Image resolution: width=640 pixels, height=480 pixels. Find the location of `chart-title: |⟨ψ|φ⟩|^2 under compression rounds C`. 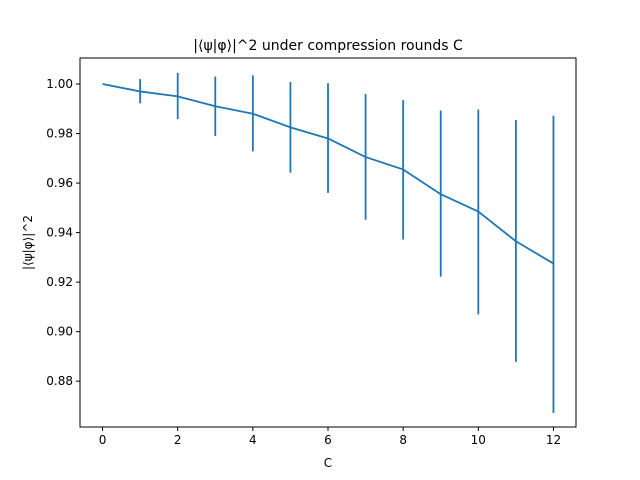

chart-title: |⟨ψ|φ⟩|^2 under compression rounds C is located at coordinates (328, 46).